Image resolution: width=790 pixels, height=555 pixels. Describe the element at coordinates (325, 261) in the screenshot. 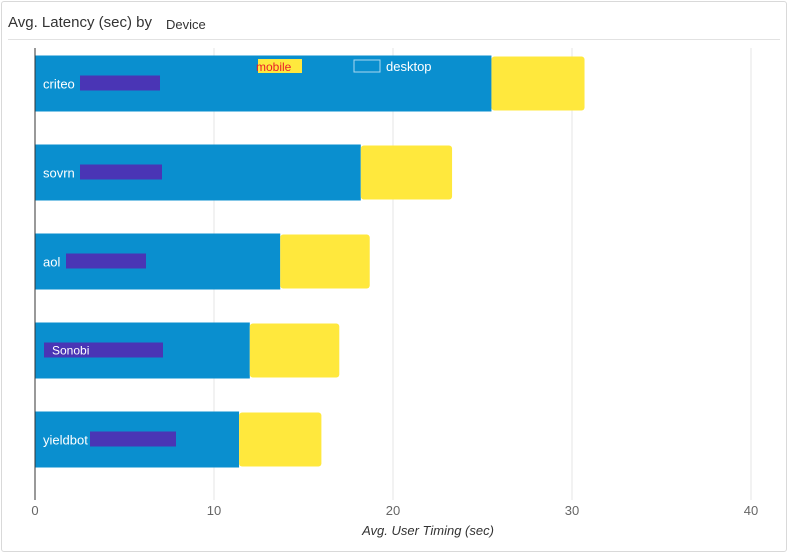

I see `bar-mobile-aol` at that location.